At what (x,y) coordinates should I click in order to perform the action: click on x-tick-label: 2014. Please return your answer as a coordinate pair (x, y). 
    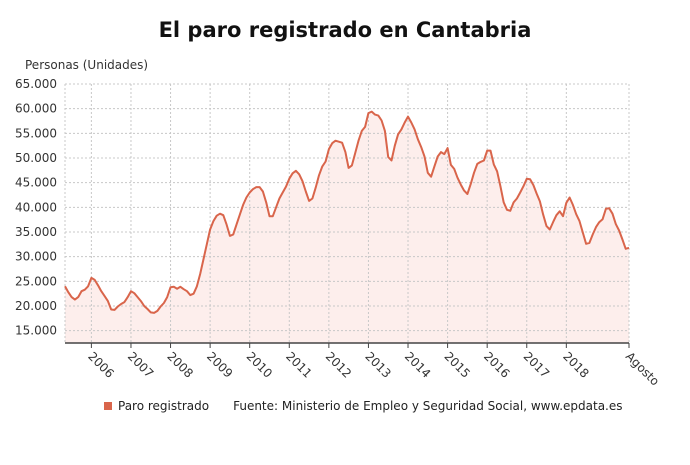
    Looking at the image, I should click on (417, 364).